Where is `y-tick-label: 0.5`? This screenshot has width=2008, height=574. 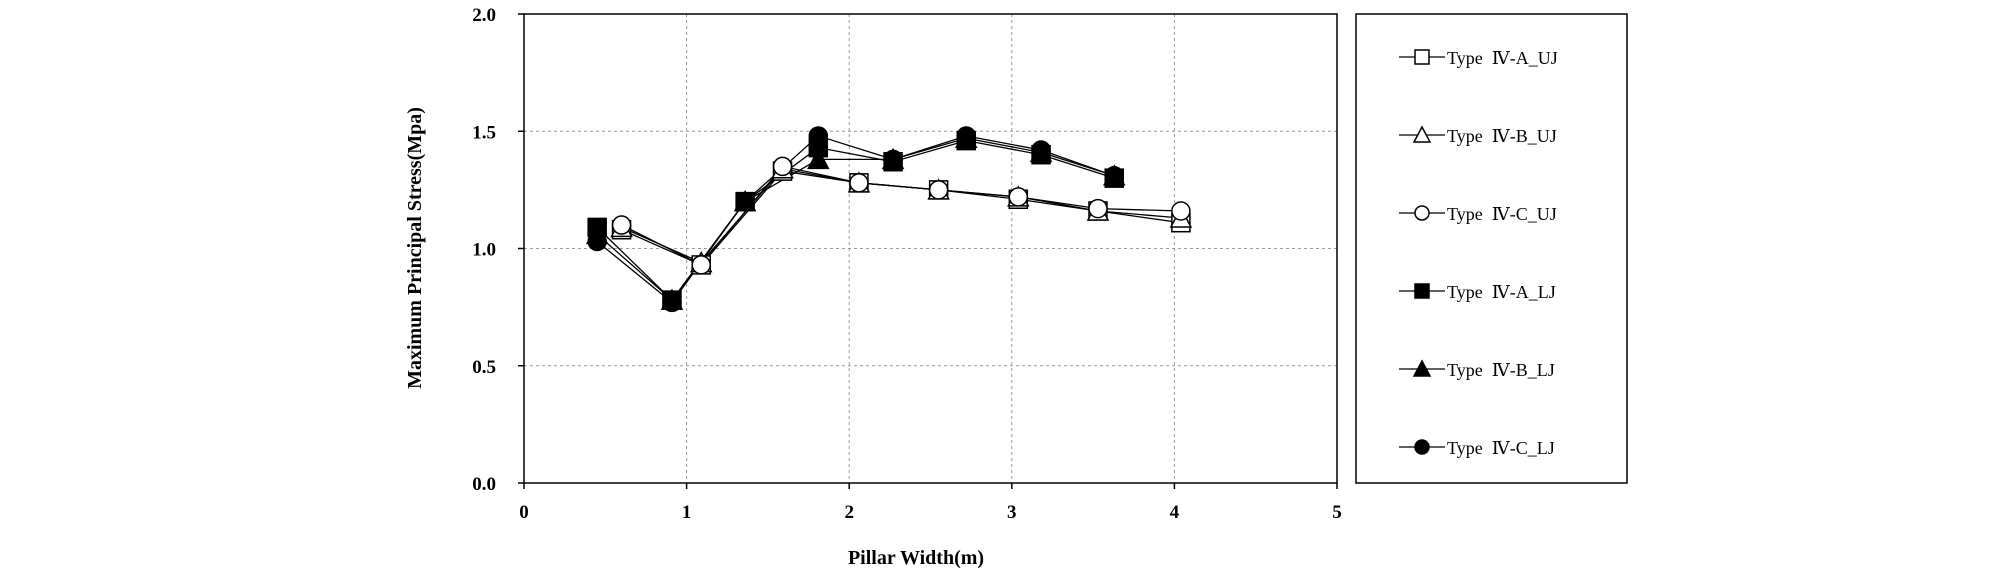
y-tick-label: 0.5 is located at coordinates (484, 367).